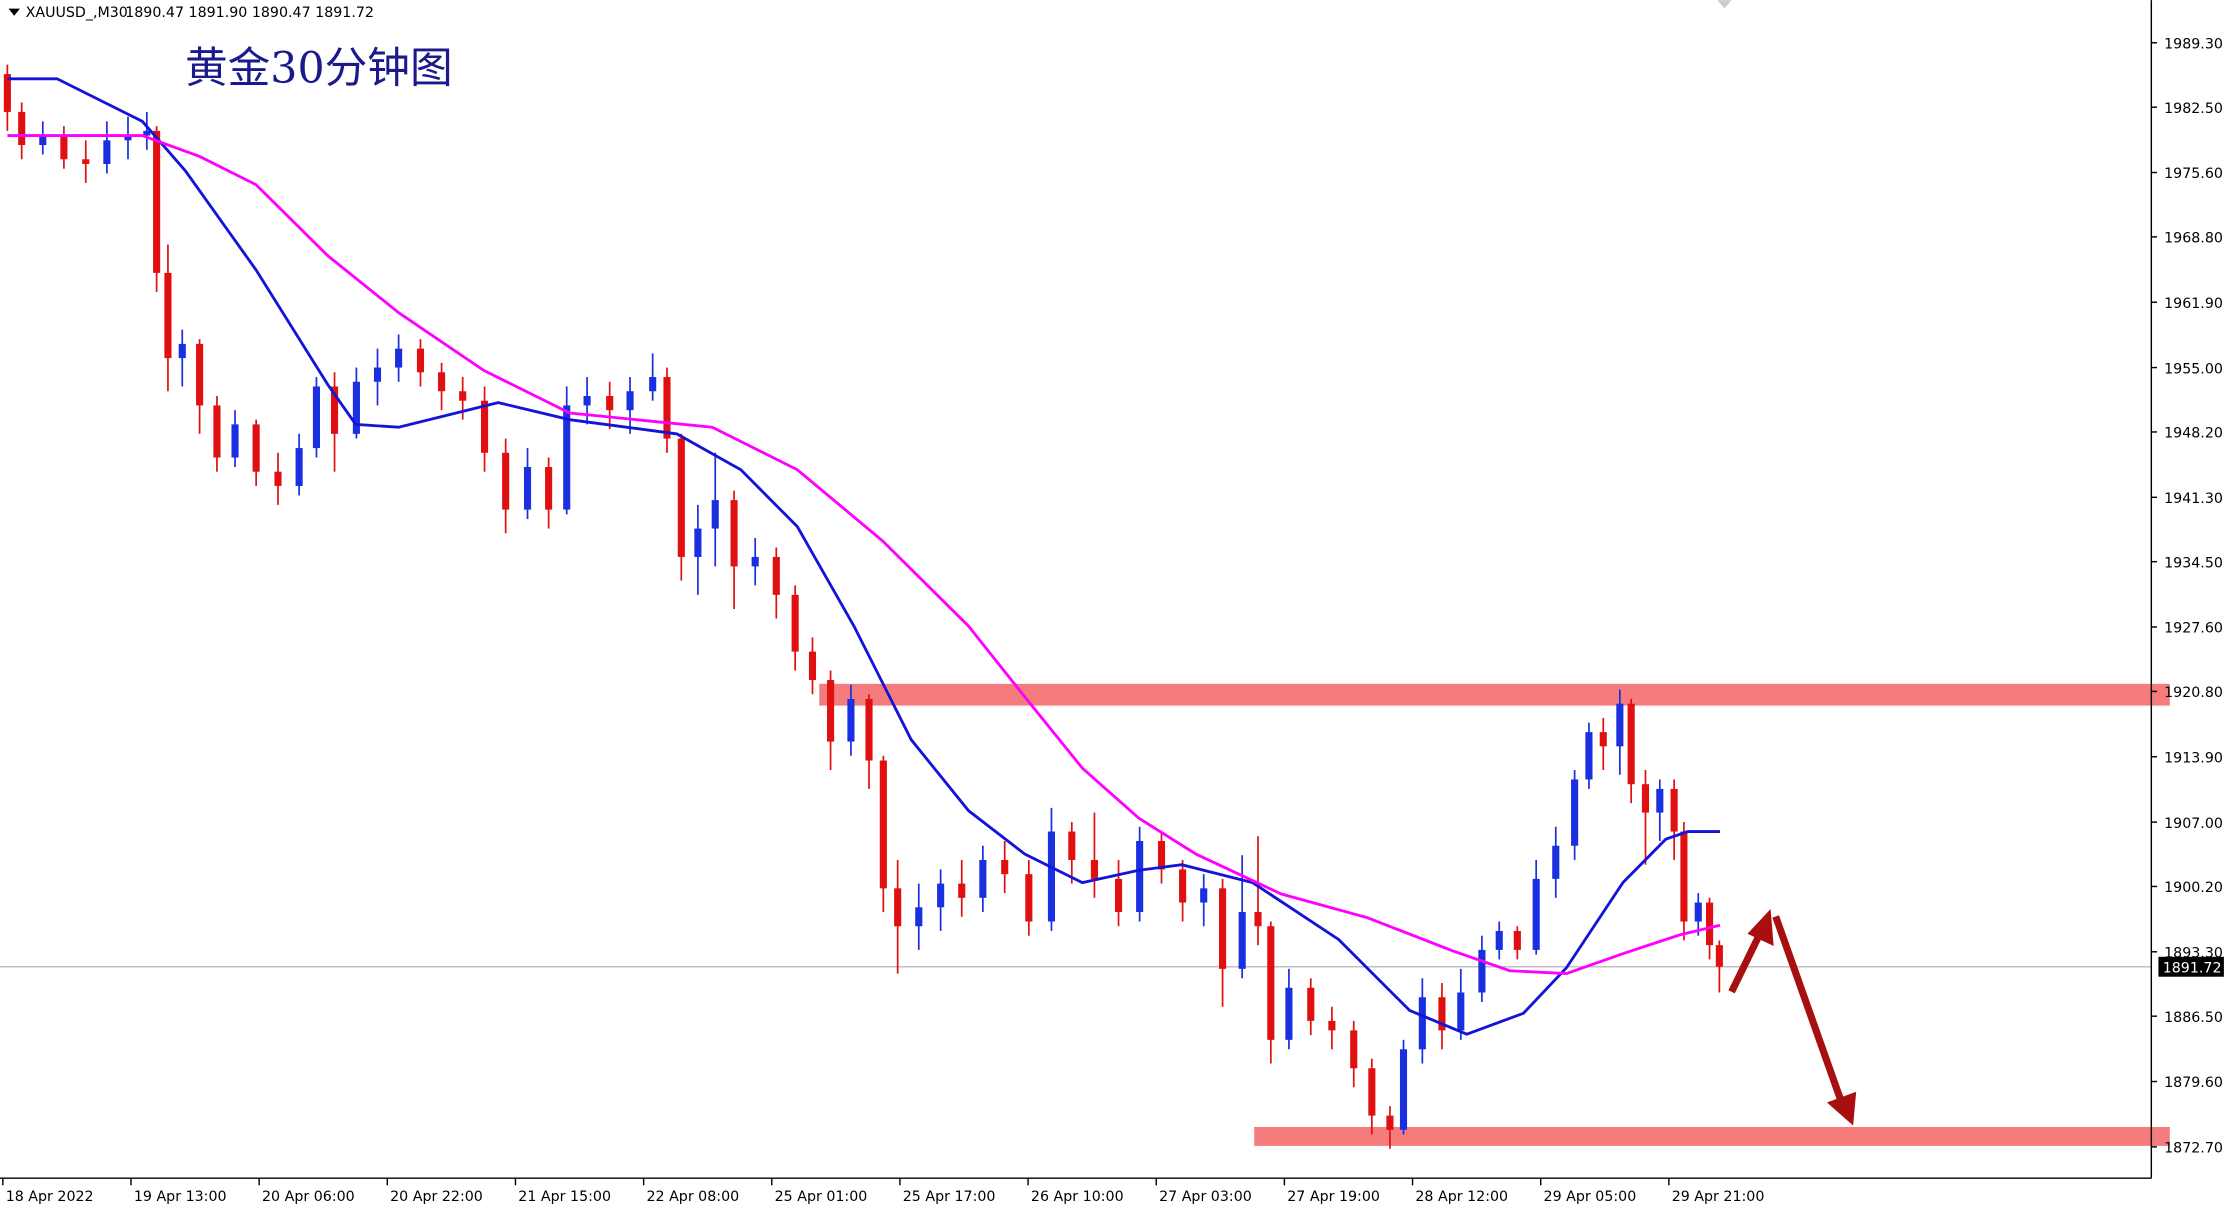  What do you see at coordinates (821, 1197) in the screenshot?
I see `x-tick-label: 25 Apr 01:00` at bounding box center [821, 1197].